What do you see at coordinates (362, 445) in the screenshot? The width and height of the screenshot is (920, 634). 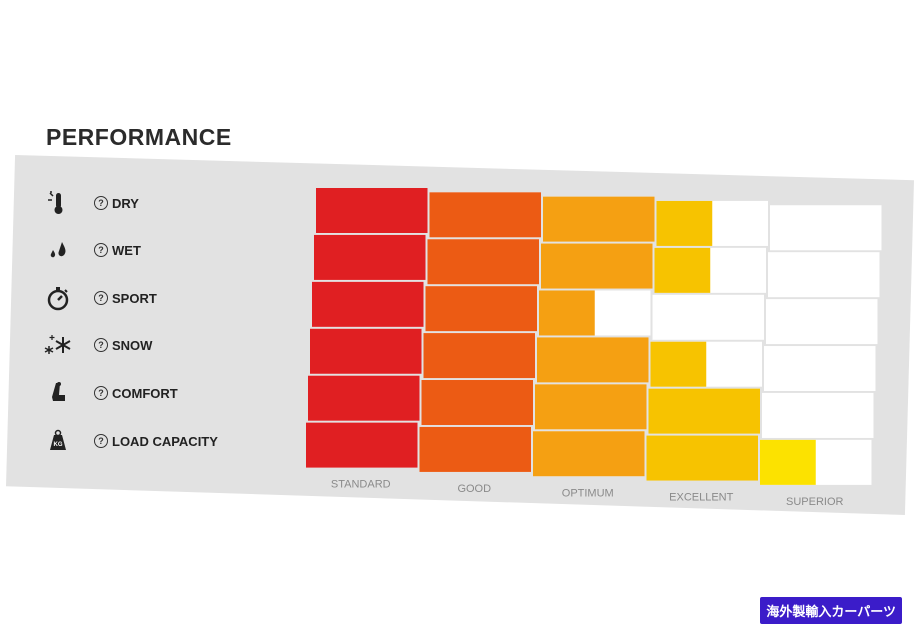 I see `bar-segment-load-capacity-standard` at bounding box center [362, 445].